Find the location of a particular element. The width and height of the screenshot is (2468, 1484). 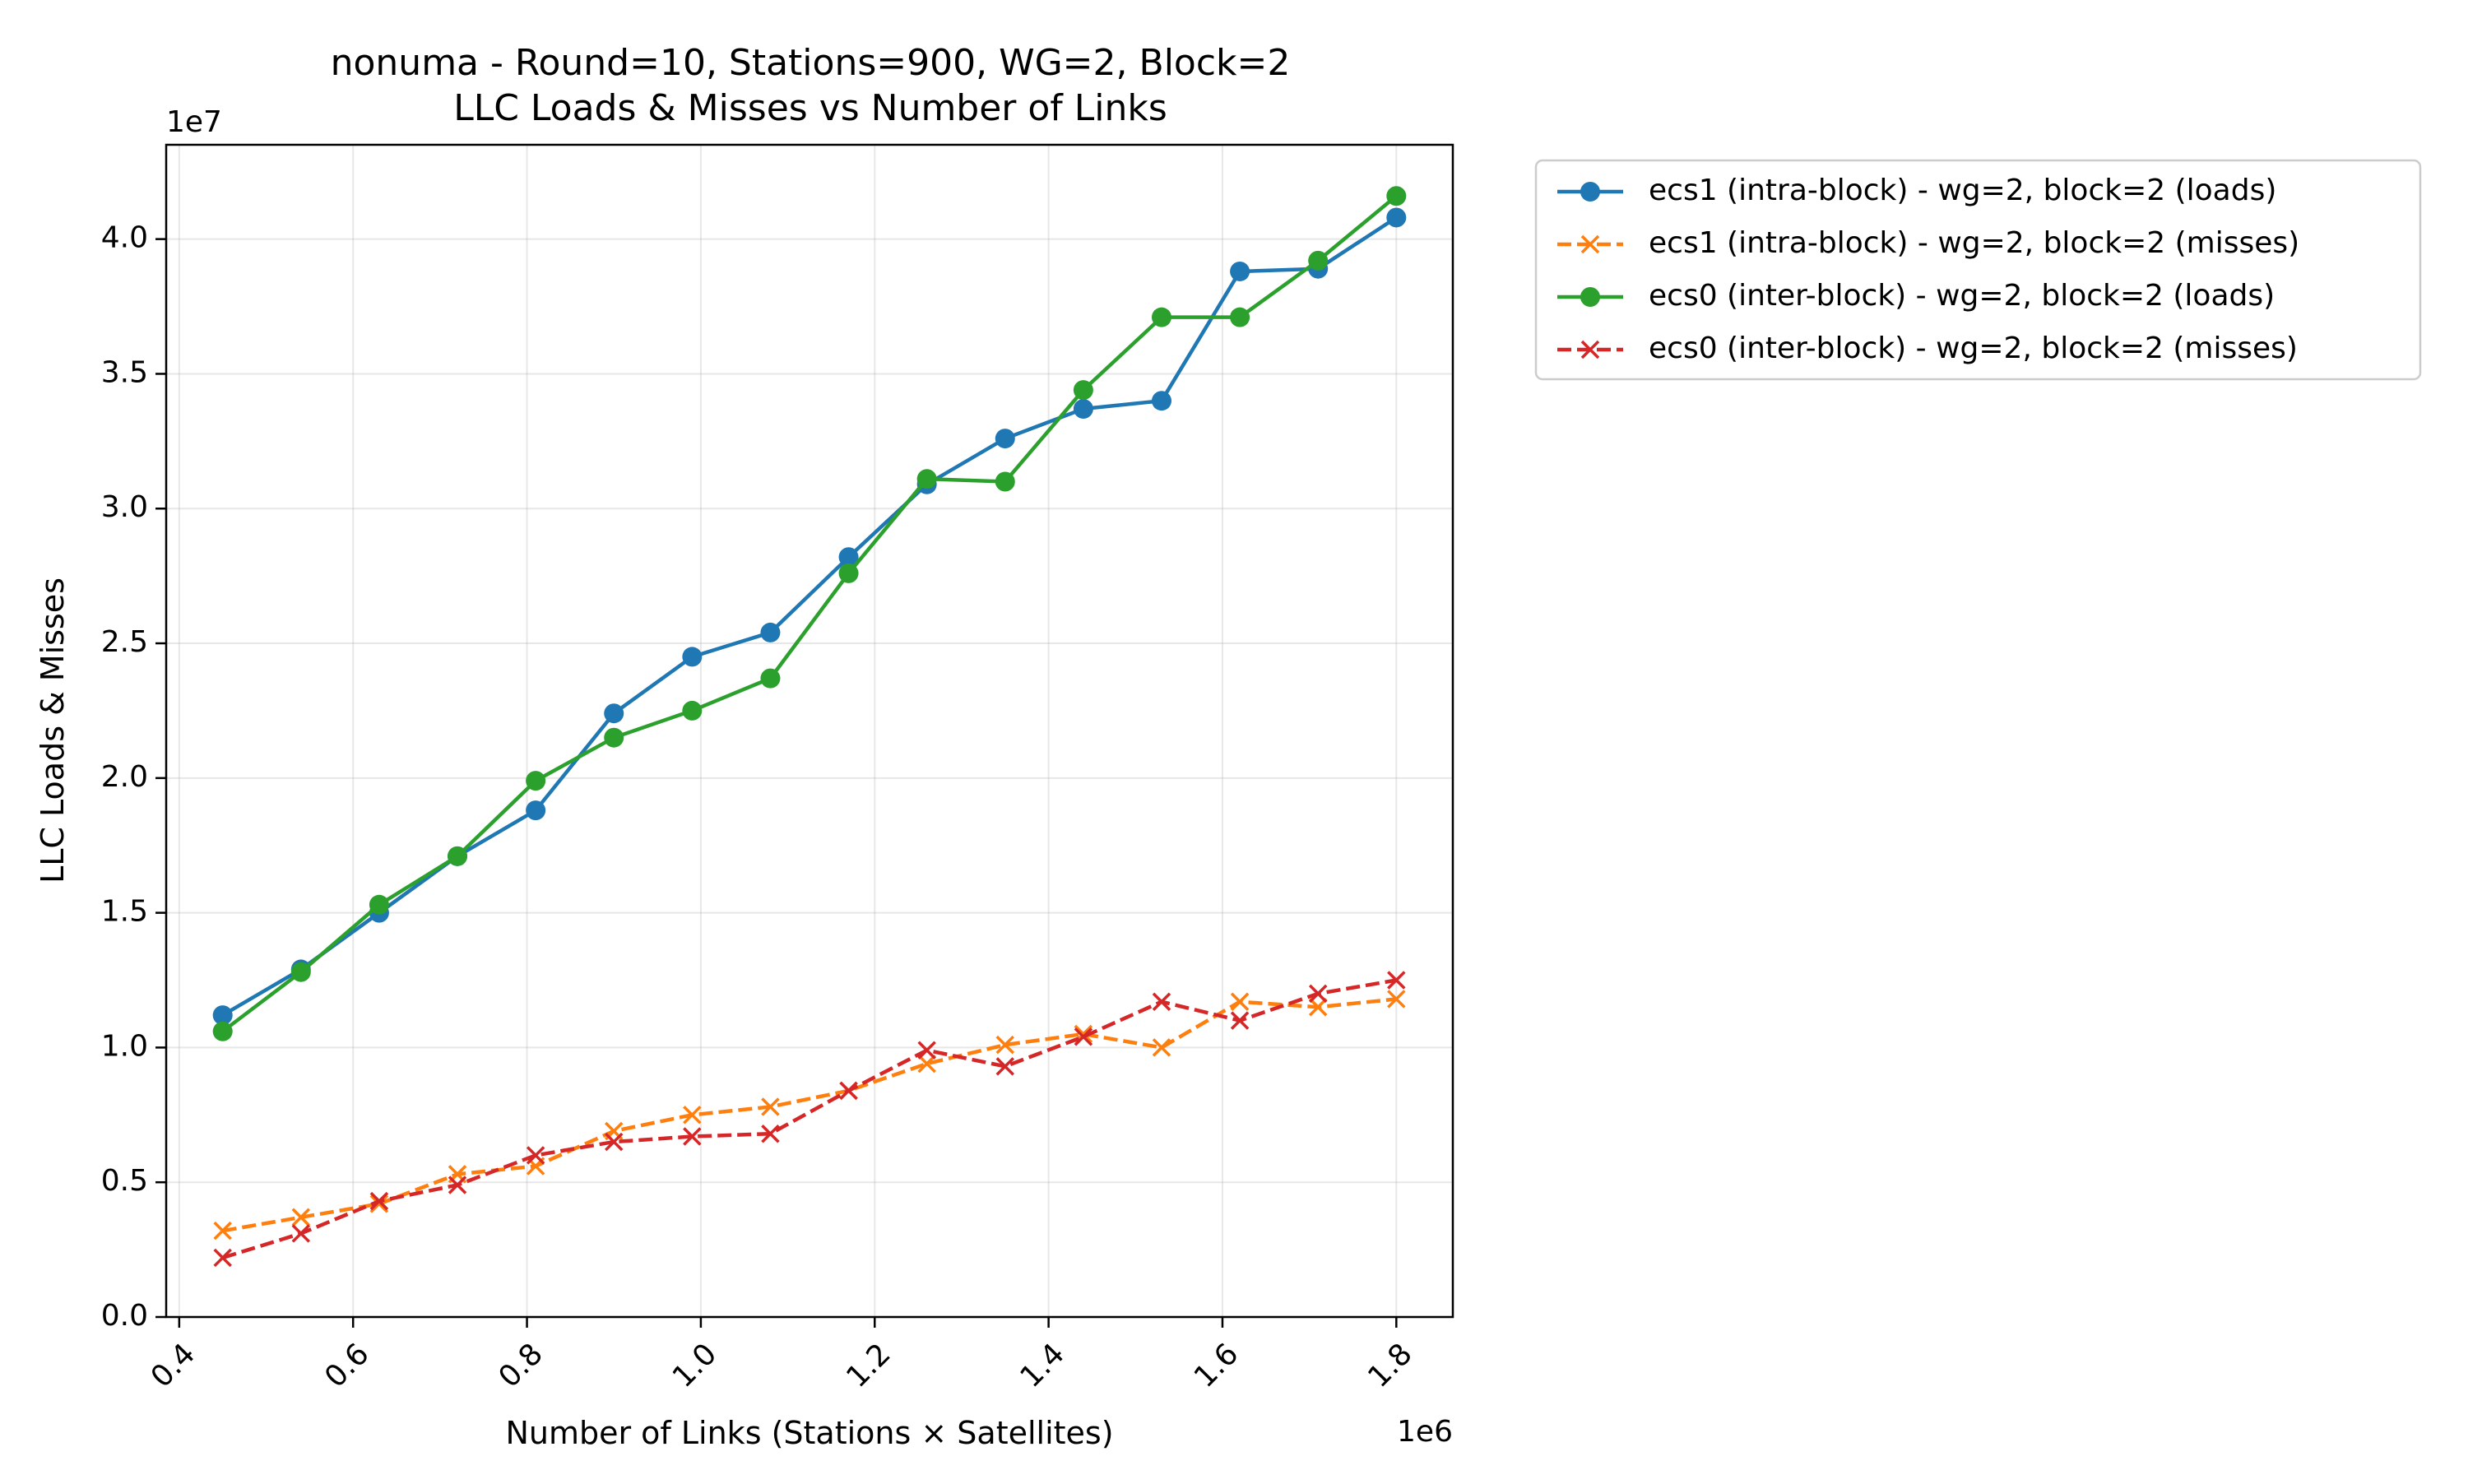

x-tick-label: 1.8 is located at coordinates (1390, 1365).